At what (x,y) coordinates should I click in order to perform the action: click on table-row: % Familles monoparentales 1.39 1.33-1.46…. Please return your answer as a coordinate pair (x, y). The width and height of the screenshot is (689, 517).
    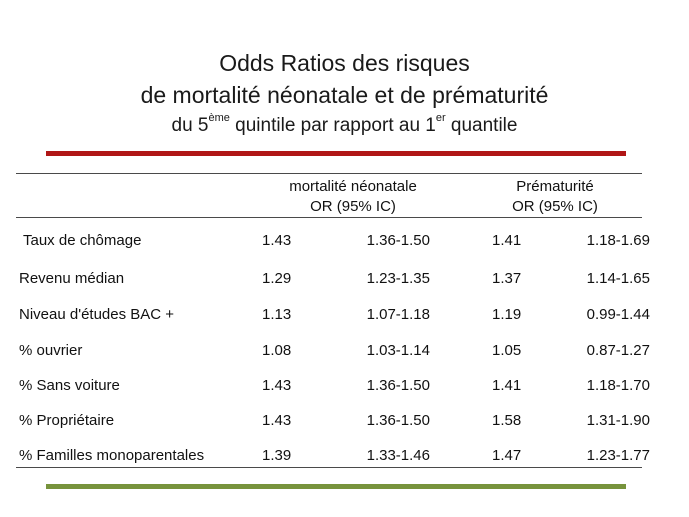
    Looking at the image, I should click on (344, 456).